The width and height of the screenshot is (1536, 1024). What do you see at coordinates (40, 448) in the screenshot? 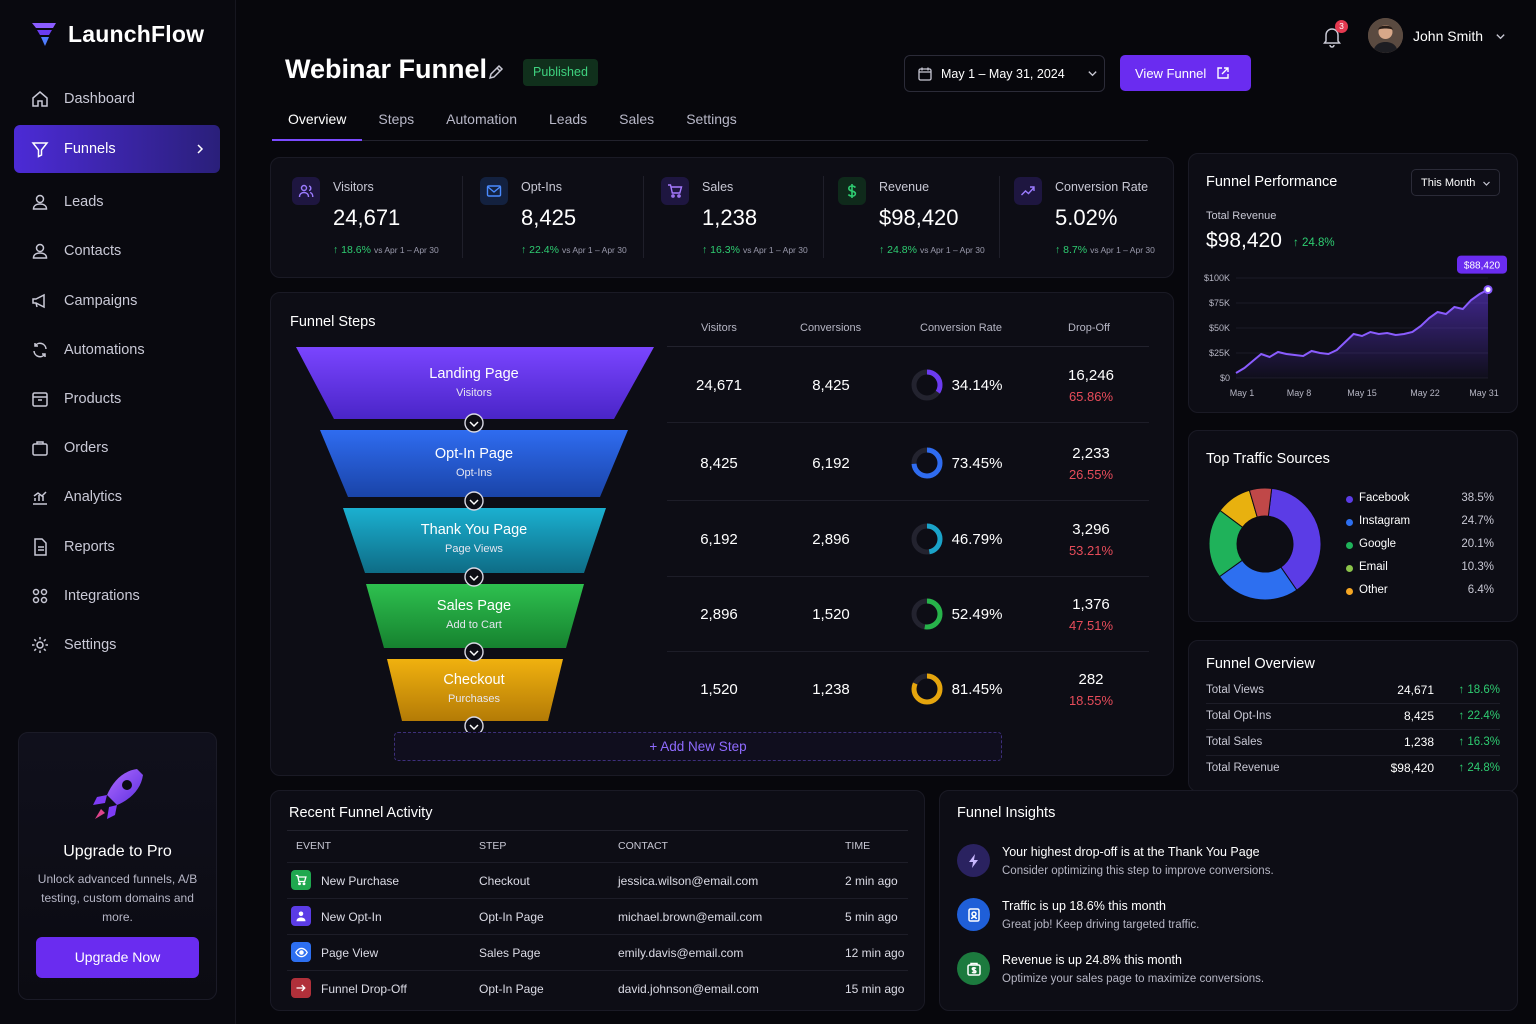
I see `bag-icon` at bounding box center [40, 448].